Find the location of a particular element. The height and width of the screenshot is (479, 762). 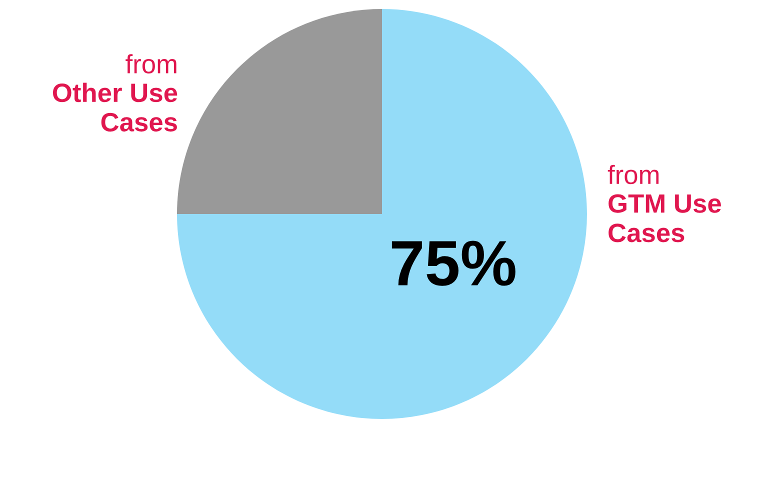

pie-slice is located at coordinates (279, 111).